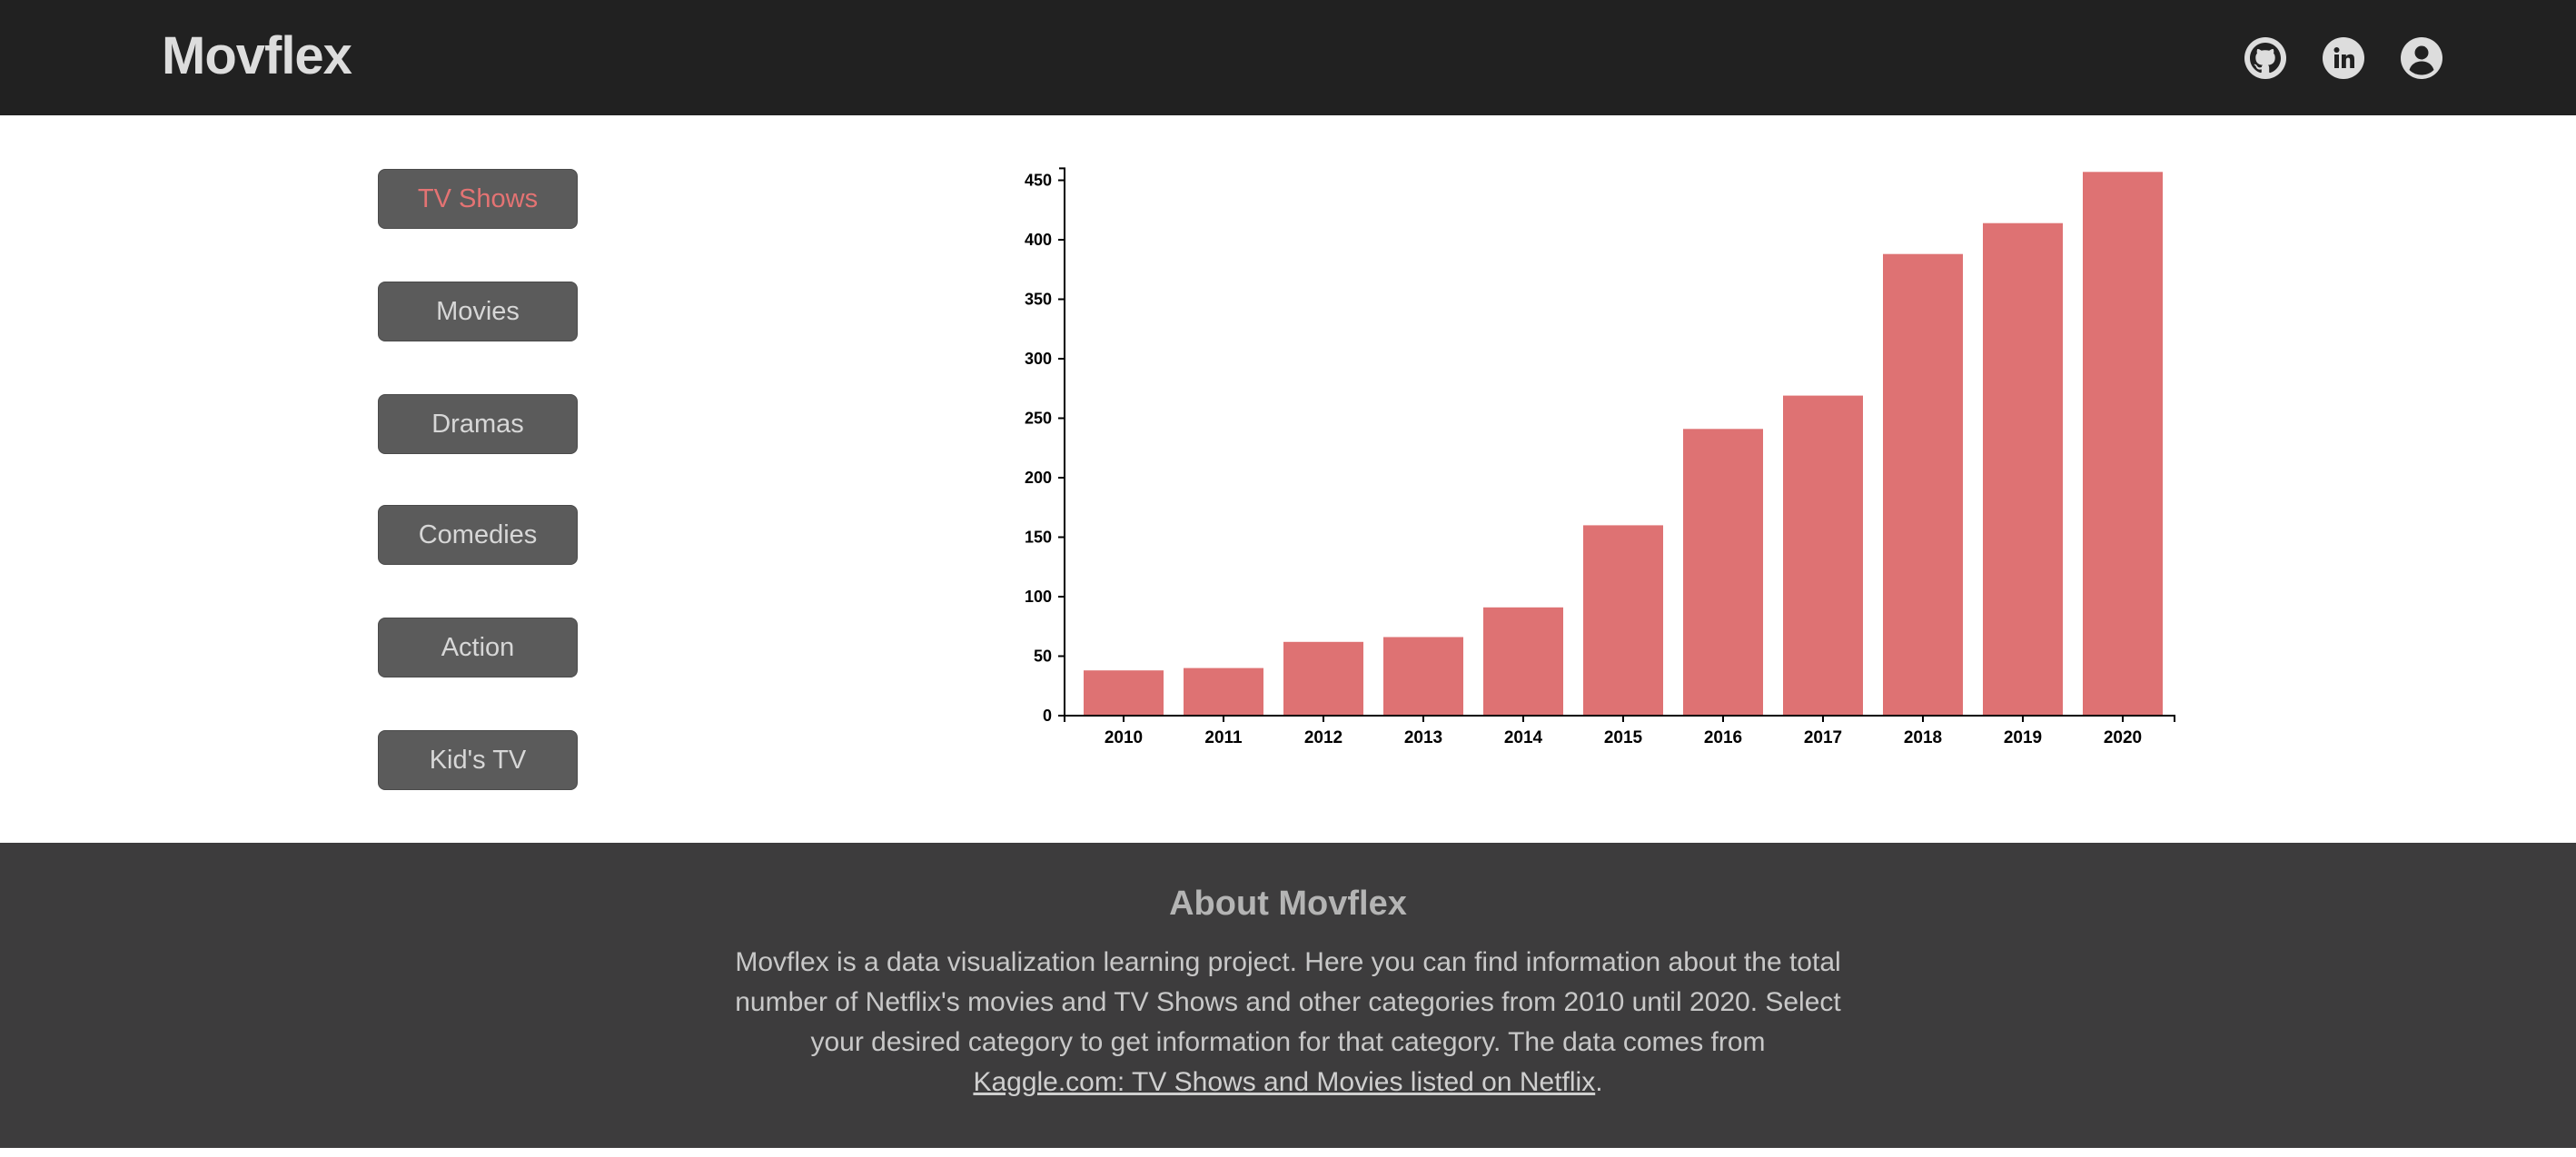 Image resolution: width=2576 pixels, height=1157 pixels. What do you see at coordinates (2421, 58) in the screenshot?
I see `account-icon` at bounding box center [2421, 58].